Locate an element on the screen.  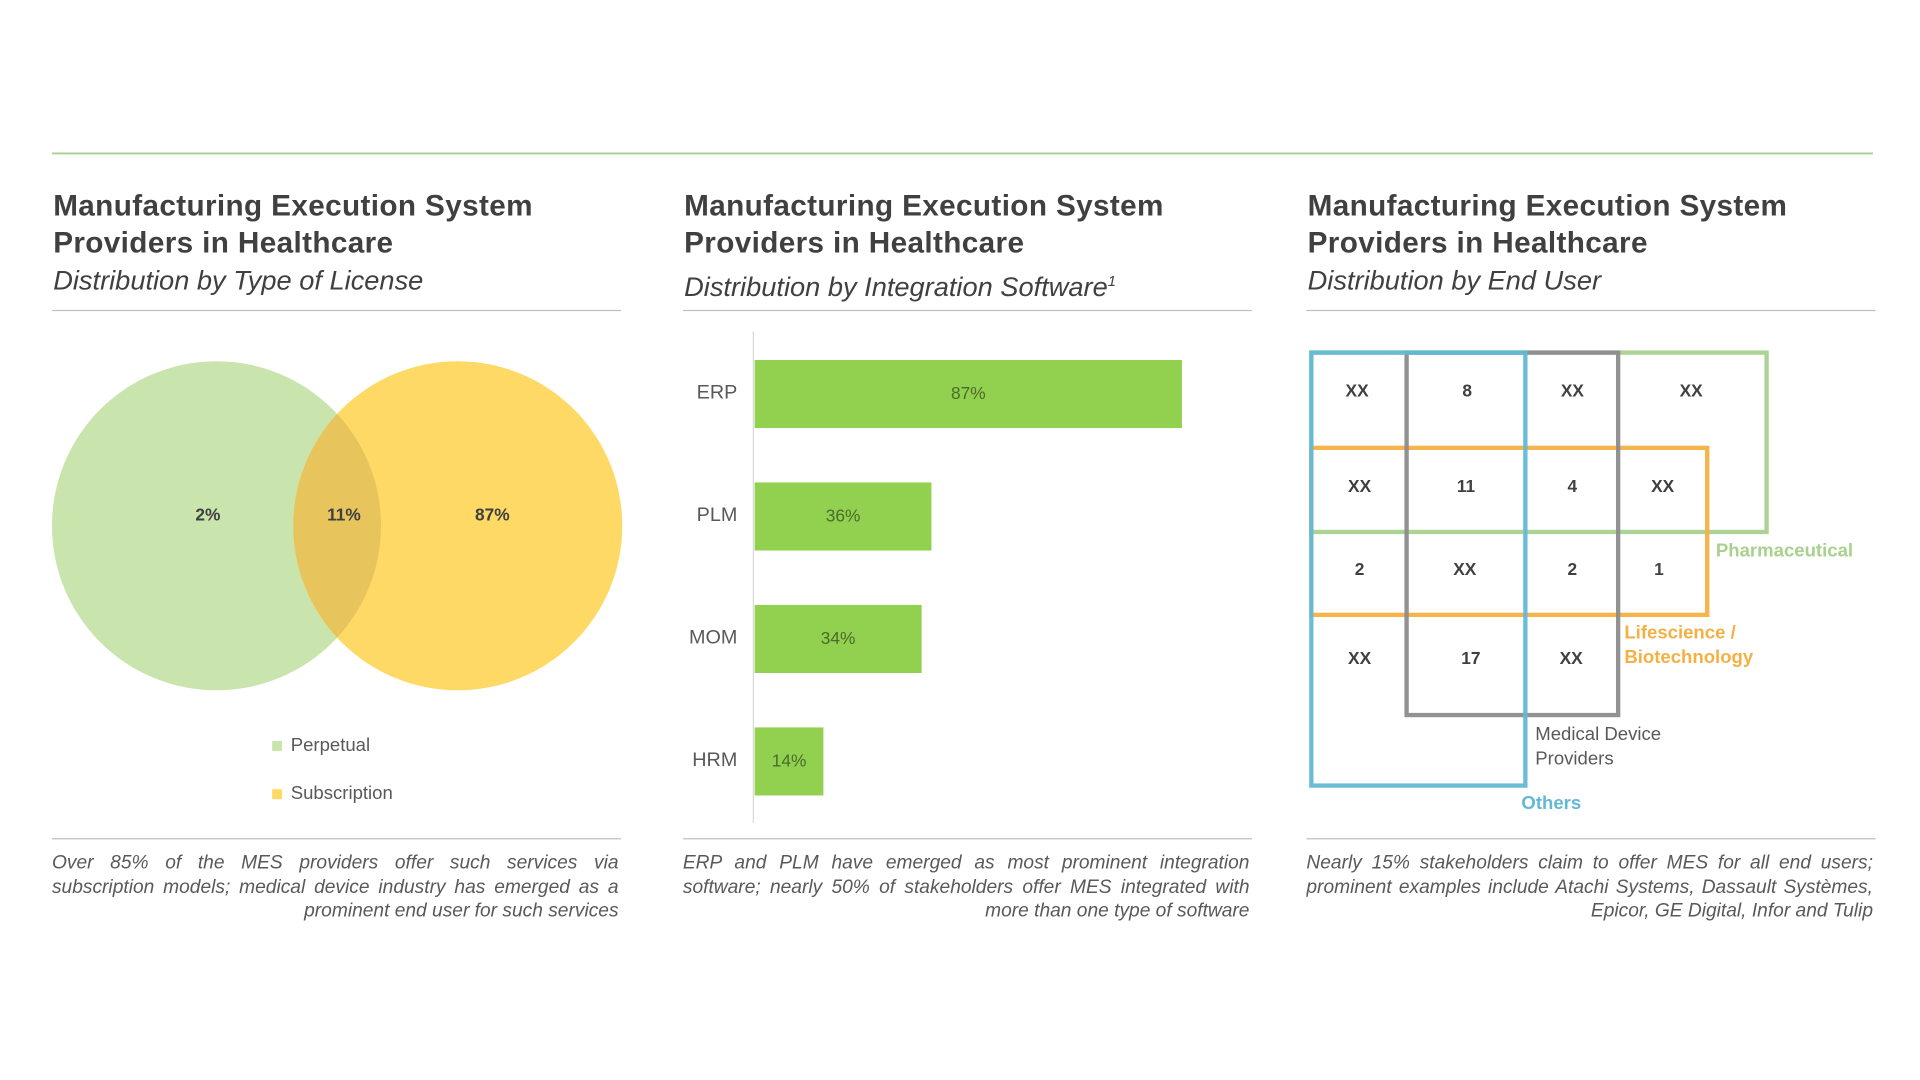
group-label: Others is located at coordinates (1551, 803).